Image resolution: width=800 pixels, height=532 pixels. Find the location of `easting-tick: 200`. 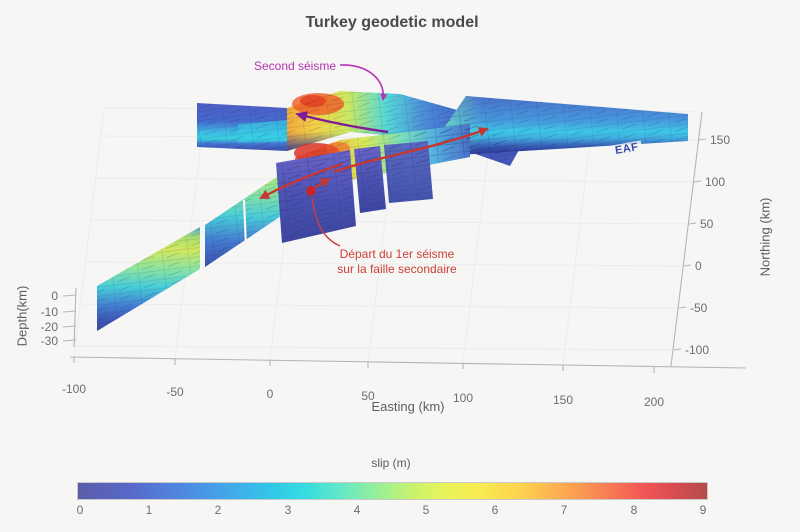

easting-tick: 200 is located at coordinates (654, 402).